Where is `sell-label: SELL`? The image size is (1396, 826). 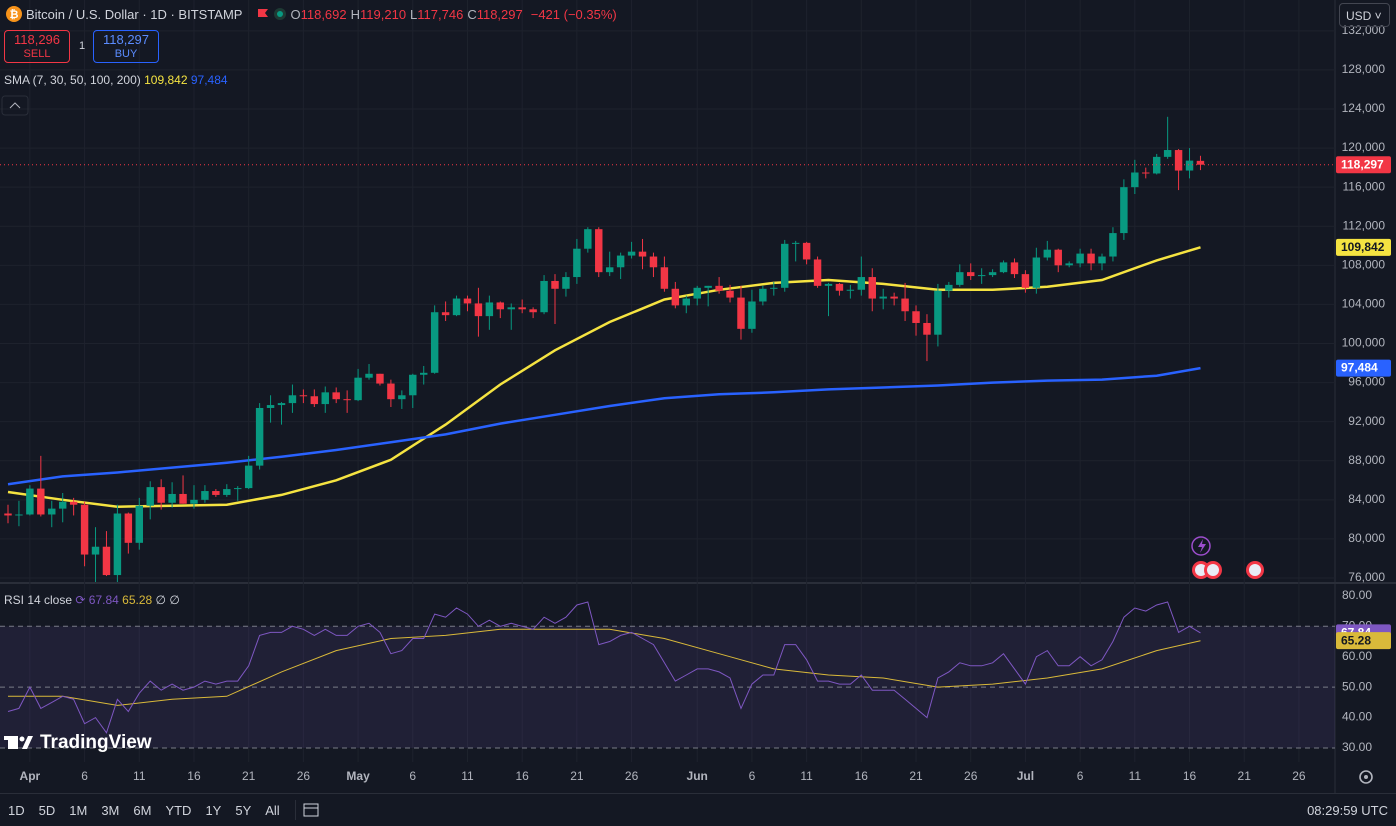
sell-label: SELL is located at coordinates (37, 54).